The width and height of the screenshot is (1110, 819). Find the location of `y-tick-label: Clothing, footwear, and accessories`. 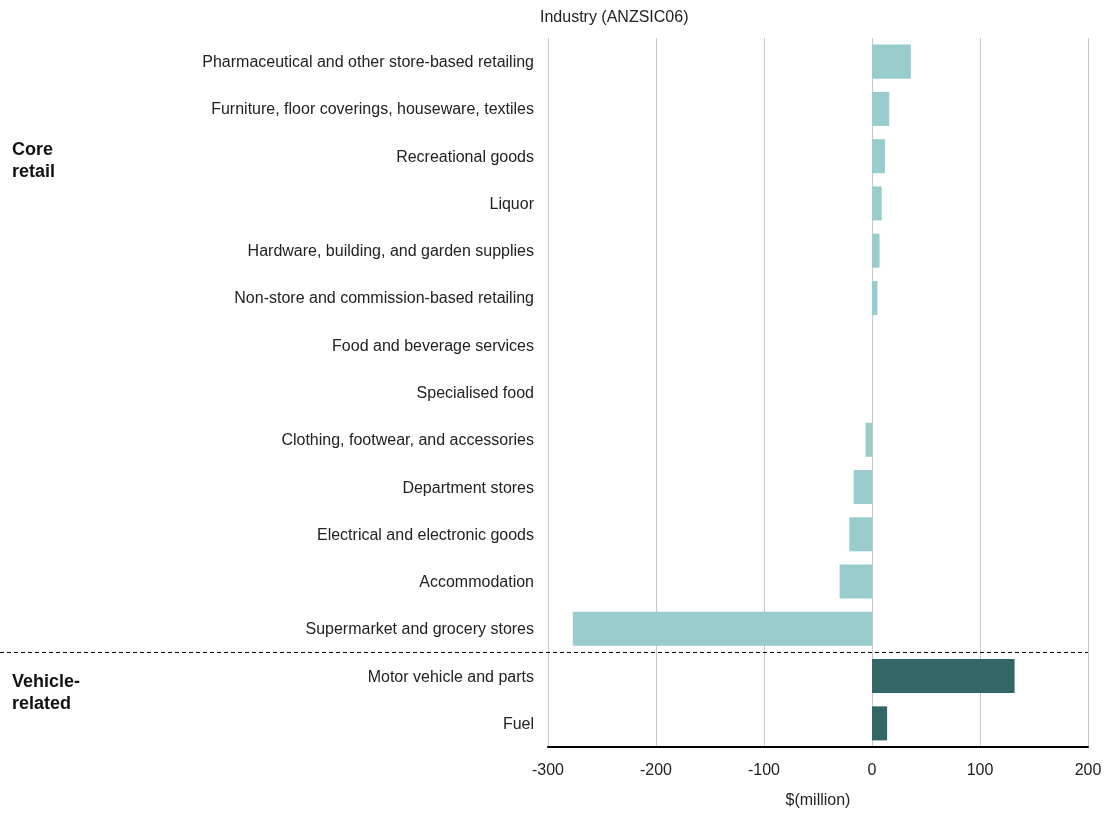

y-tick-label: Clothing, footwear, and accessories is located at coordinates (407, 440).